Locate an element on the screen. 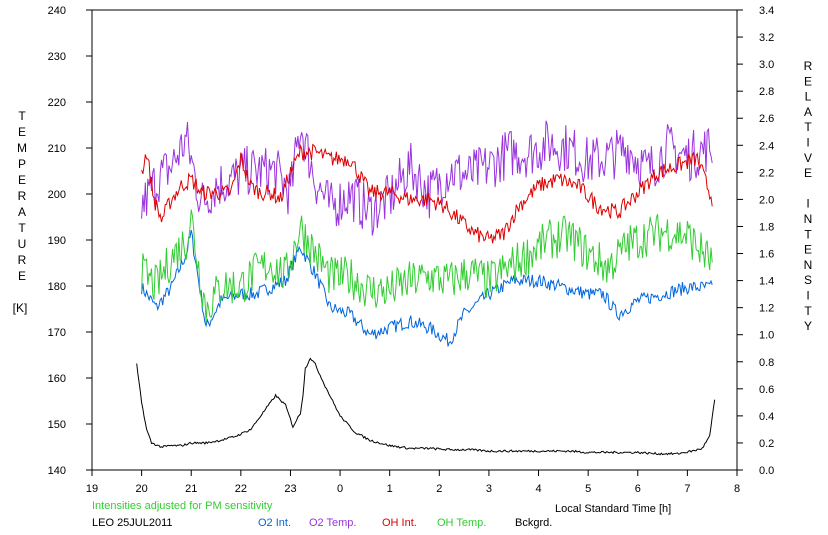 The image size is (828, 535). legend-bckgrd: Bckgrd. is located at coordinates (533, 523).